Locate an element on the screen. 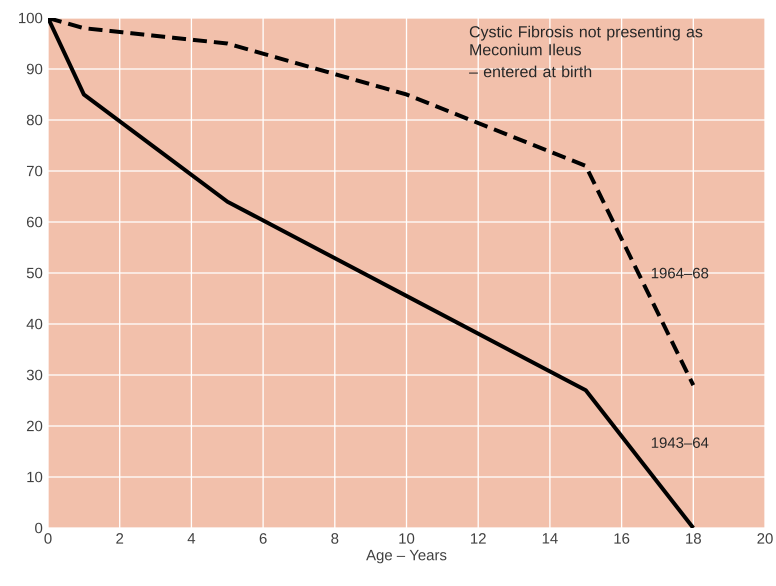 Image resolution: width=776 pixels, height=586 pixels. y-tick-label: 100 is located at coordinates (30, 18).